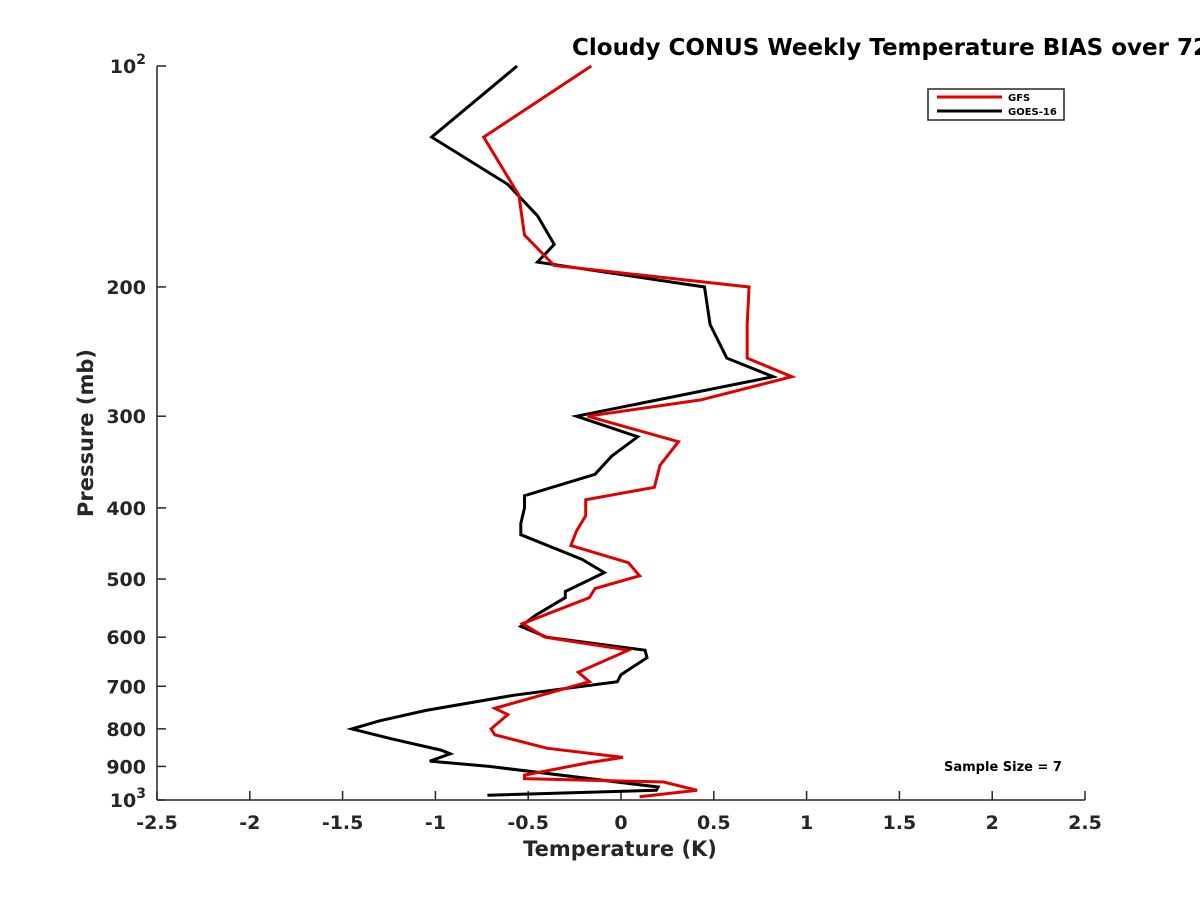 Image resolution: width=1200 pixels, height=900 pixels. Describe the element at coordinates (249, 823) in the screenshot. I see `x-tick-label: -2` at that location.